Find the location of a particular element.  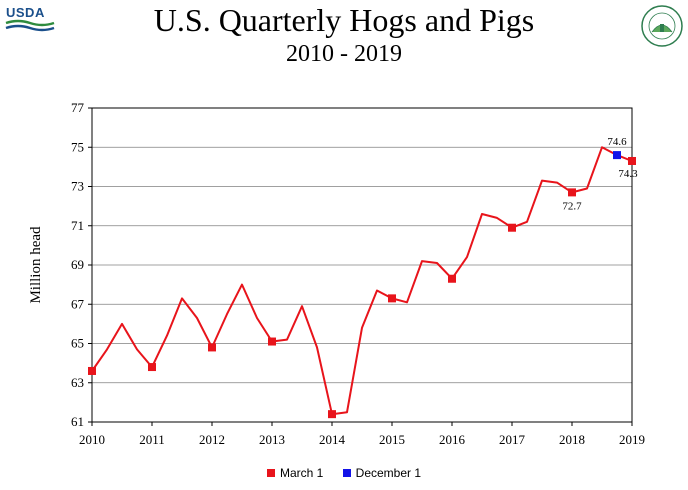

chart-subtitle: 2010 - 2019 is located at coordinates (344, 54).